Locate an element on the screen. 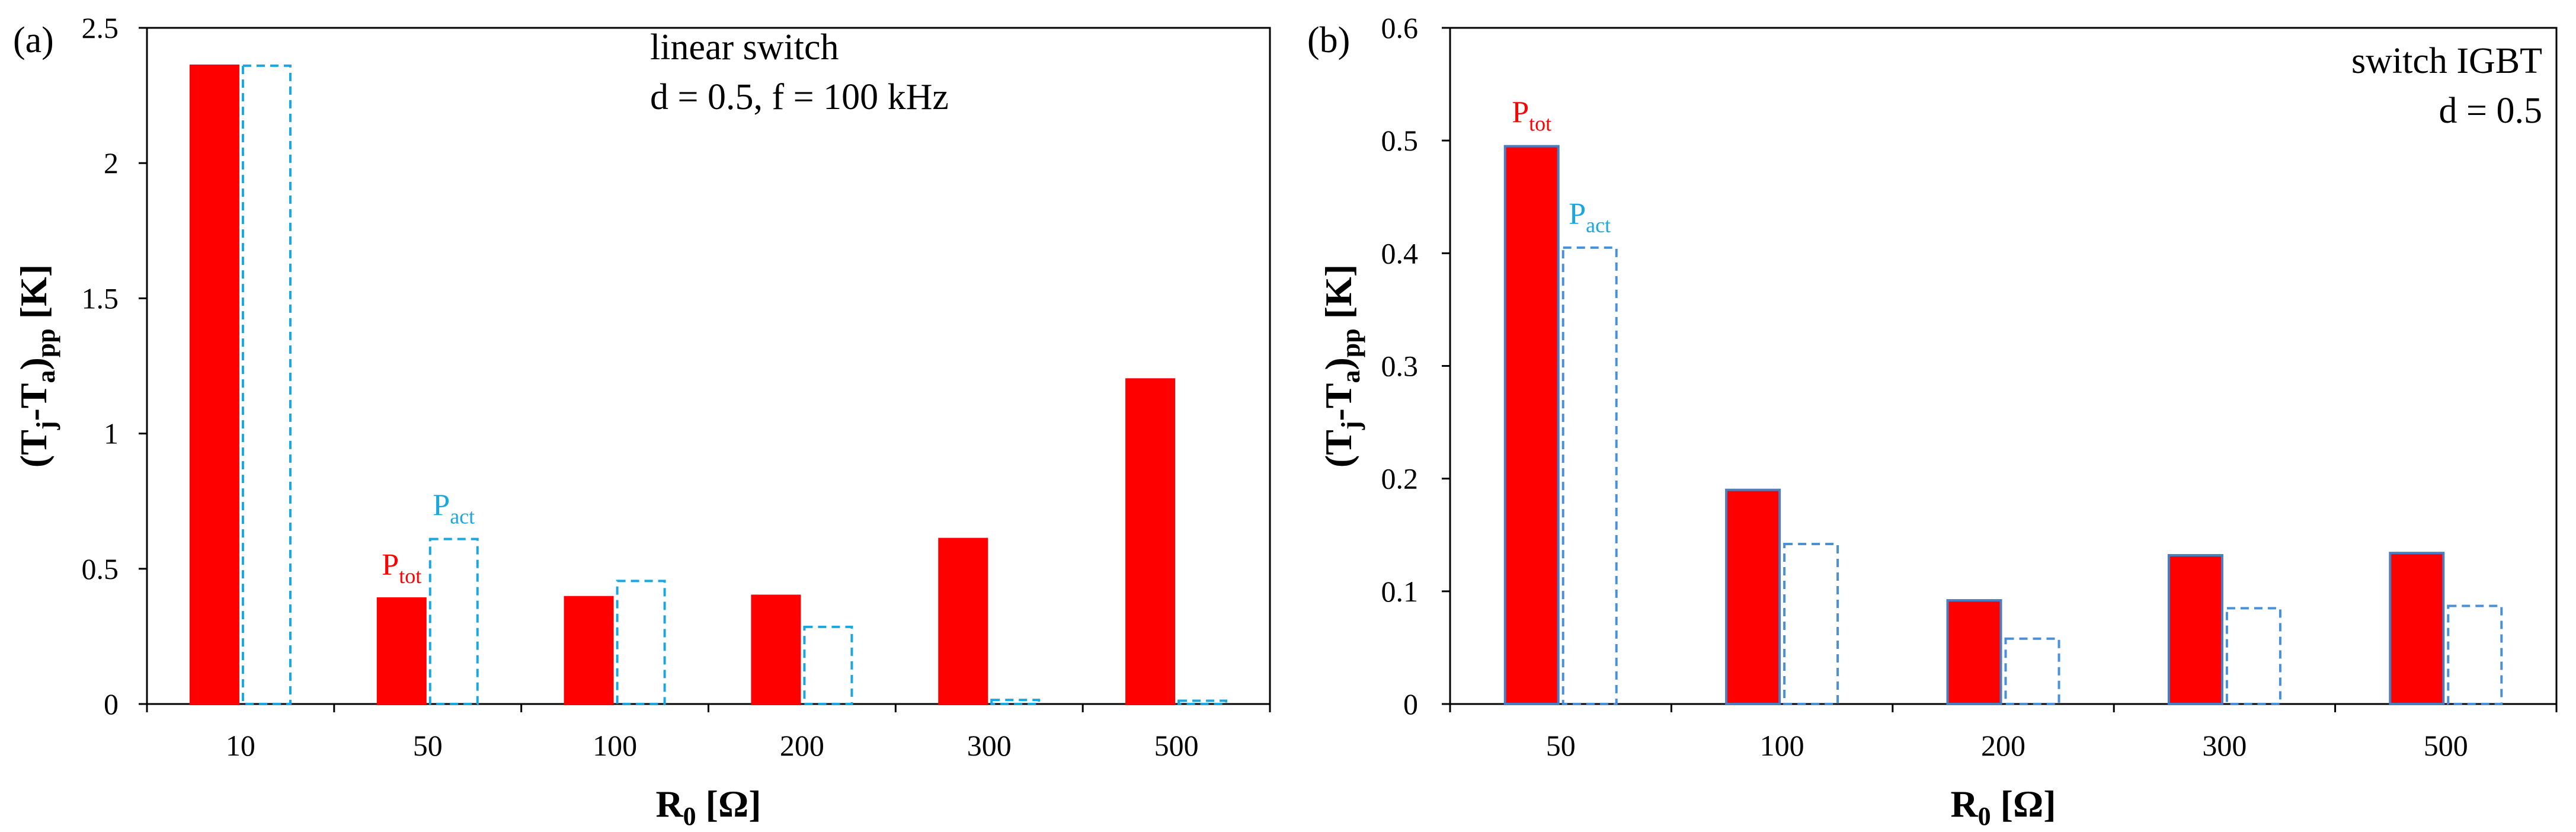 The image size is (2576, 832). x-tick-label: 10 is located at coordinates (240, 745).